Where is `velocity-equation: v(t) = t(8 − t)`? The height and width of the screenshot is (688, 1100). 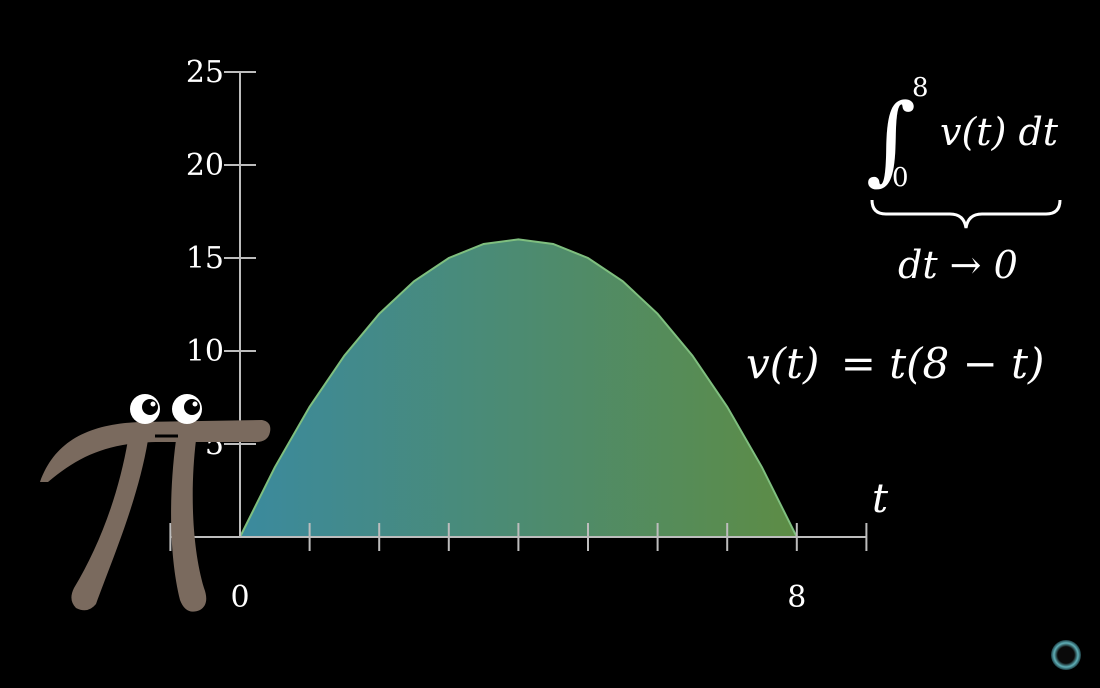 velocity-equation: v(t) = t(8 − t) is located at coordinates (895, 363).